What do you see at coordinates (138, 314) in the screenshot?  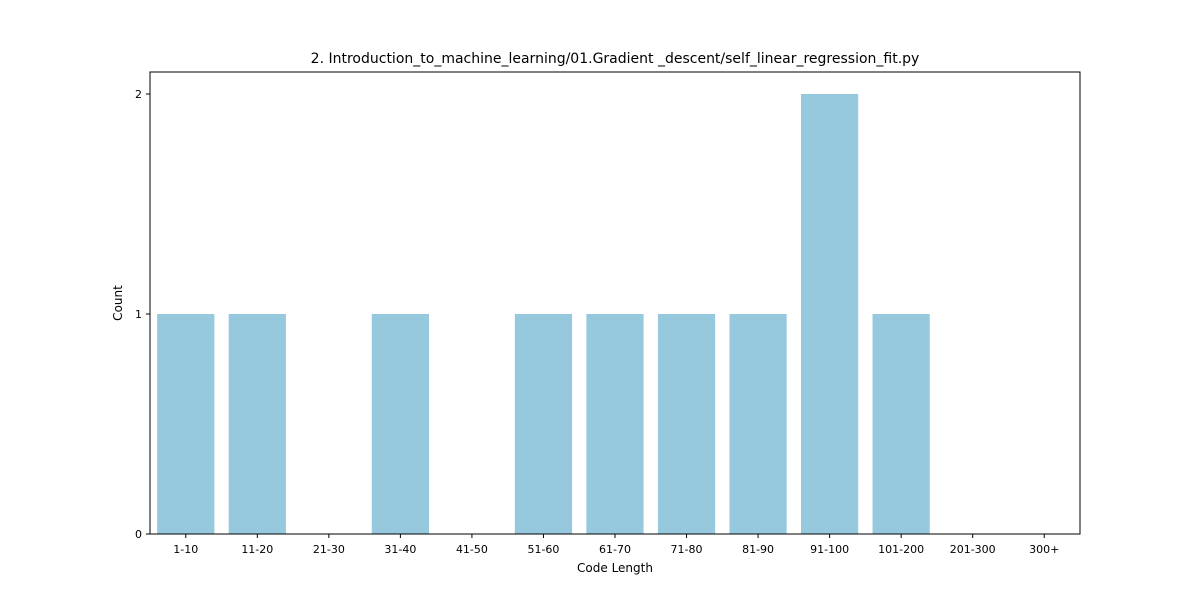 I see `y-tick-label: 1` at bounding box center [138, 314].